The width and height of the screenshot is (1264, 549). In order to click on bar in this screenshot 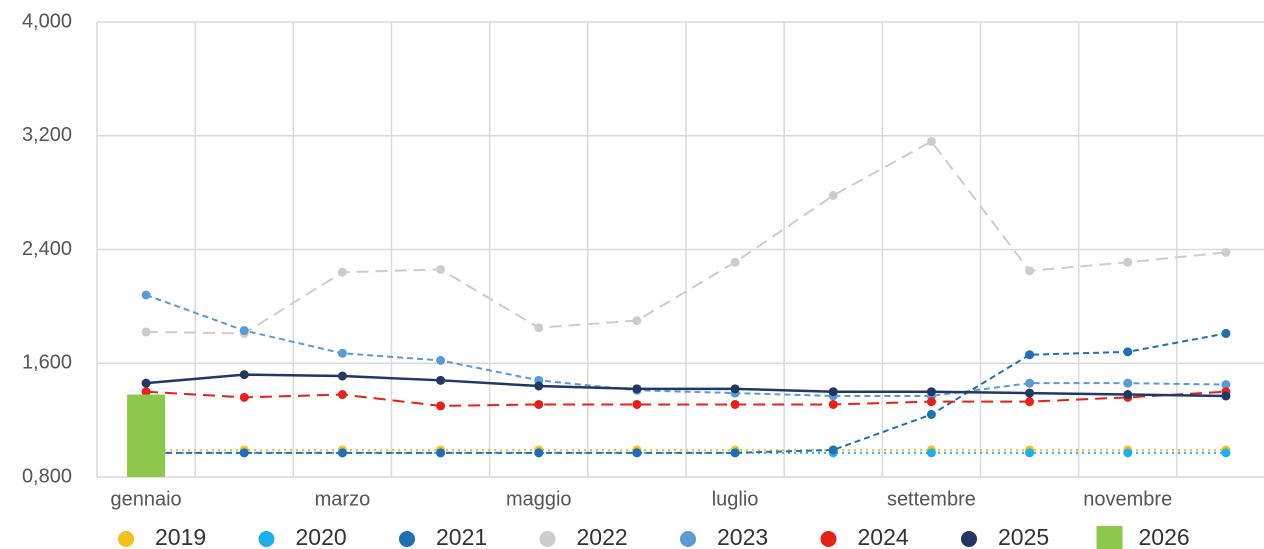, I will do `click(146, 435)`.